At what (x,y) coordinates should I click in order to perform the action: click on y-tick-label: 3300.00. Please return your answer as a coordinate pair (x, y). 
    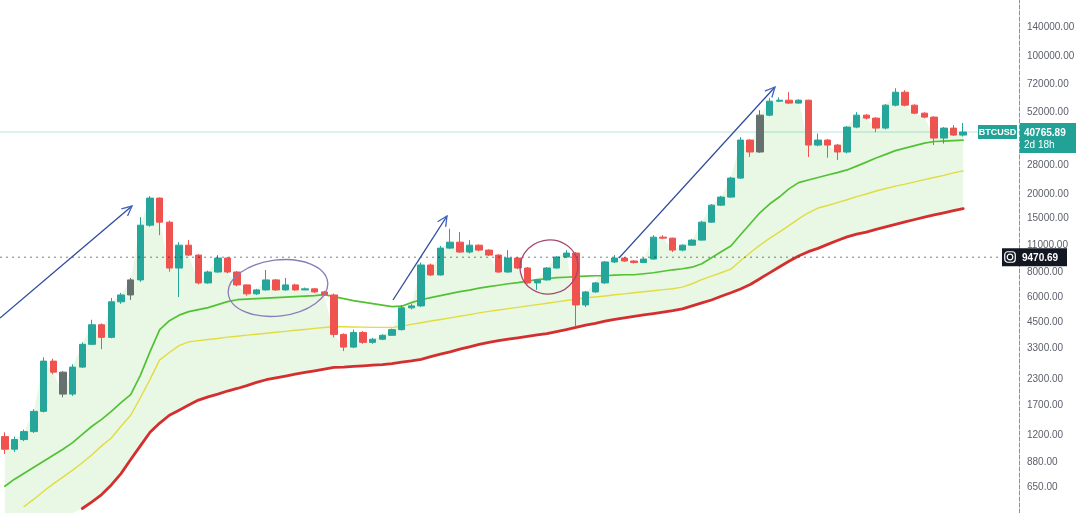
    Looking at the image, I should click on (1045, 348).